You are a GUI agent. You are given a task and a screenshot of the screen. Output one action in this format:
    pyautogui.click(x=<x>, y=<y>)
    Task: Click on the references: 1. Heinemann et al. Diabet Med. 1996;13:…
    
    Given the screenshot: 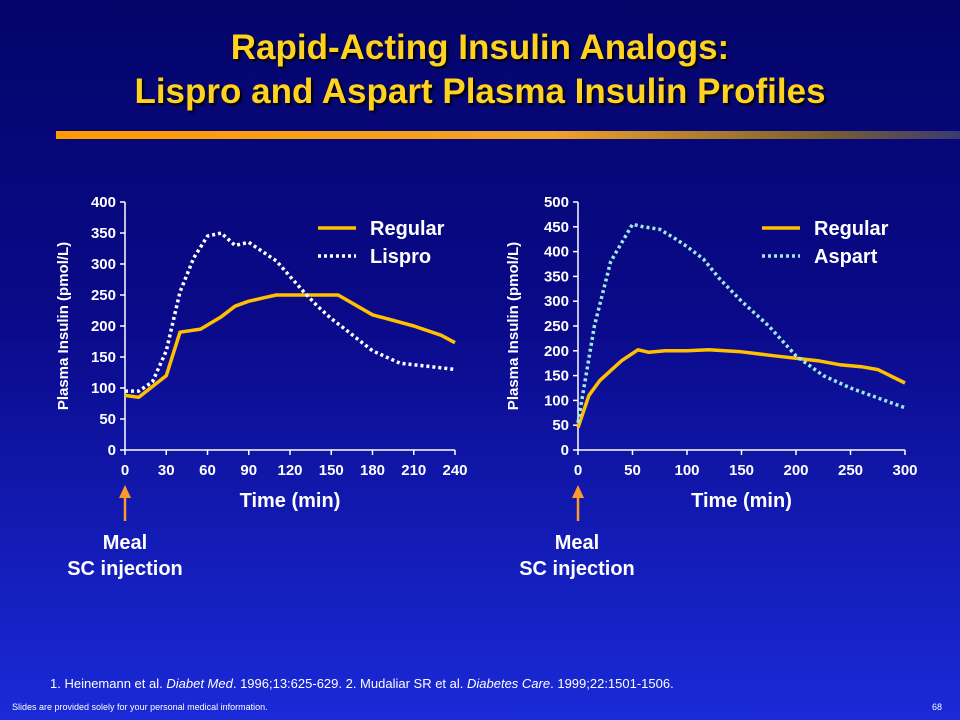 What is the action you would take?
    pyautogui.click(x=362, y=683)
    